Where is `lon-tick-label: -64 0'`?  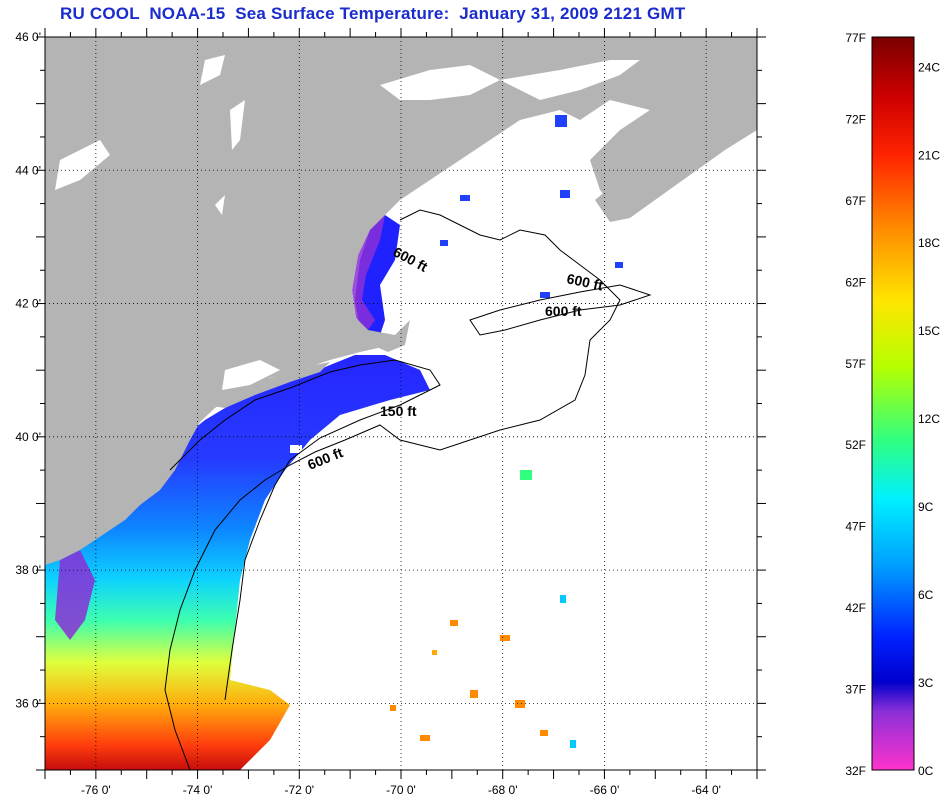
lon-tick-label: -64 0' is located at coordinates (706, 790).